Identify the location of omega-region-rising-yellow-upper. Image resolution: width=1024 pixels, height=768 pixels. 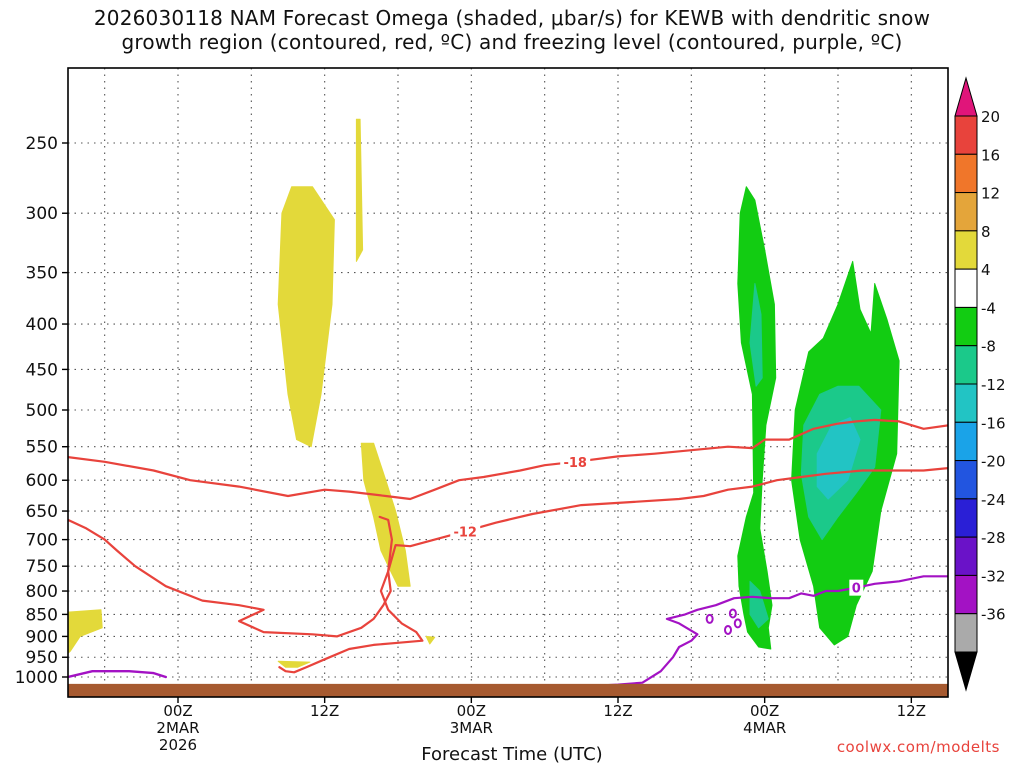
(306, 317).